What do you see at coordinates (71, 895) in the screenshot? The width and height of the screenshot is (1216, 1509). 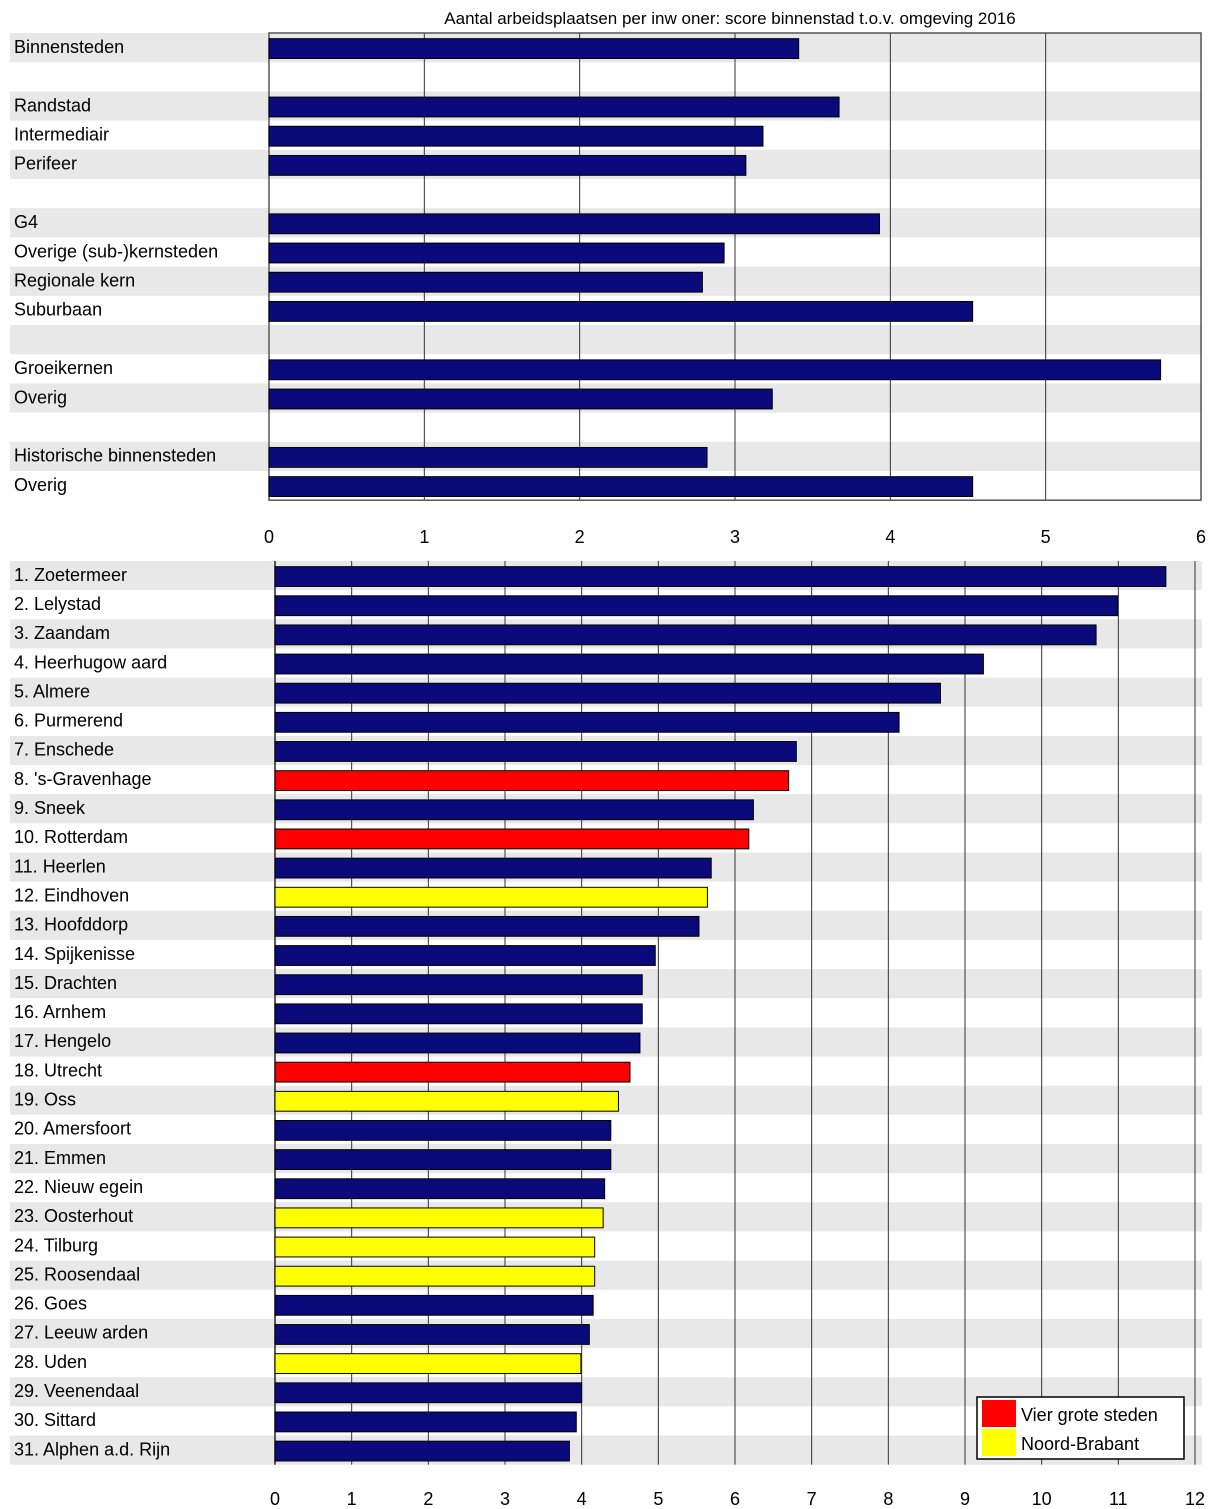 I see `category-label: 12. Eindhoven` at bounding box center [71, 895].